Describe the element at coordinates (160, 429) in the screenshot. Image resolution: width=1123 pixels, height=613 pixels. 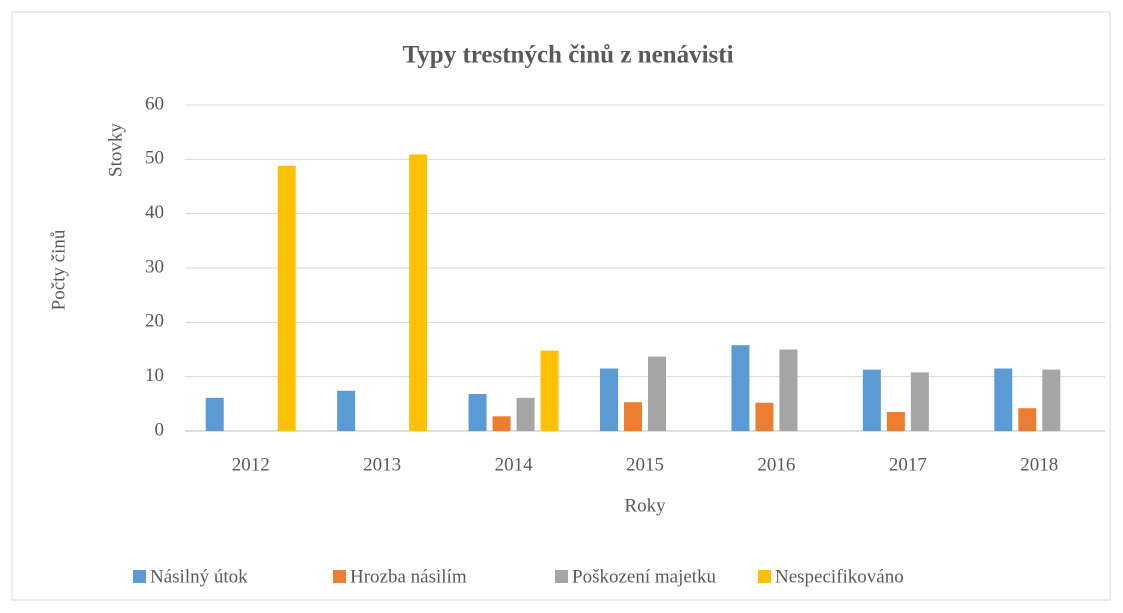
I see `y-tick-label: 0` at that location.